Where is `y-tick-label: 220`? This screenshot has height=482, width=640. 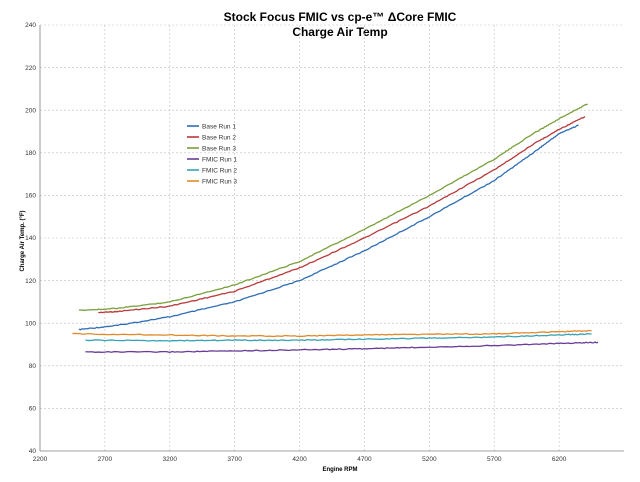
y-tick-label: 220 is located at coordinates (30, 68).